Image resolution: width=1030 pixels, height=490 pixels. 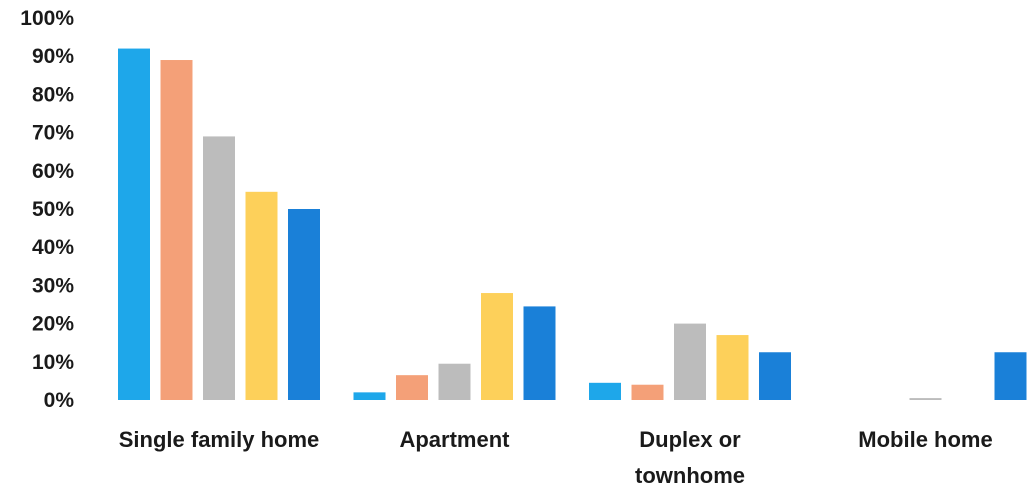 I want to click on y-tick-label: 0%, so click(x=59, y=400).